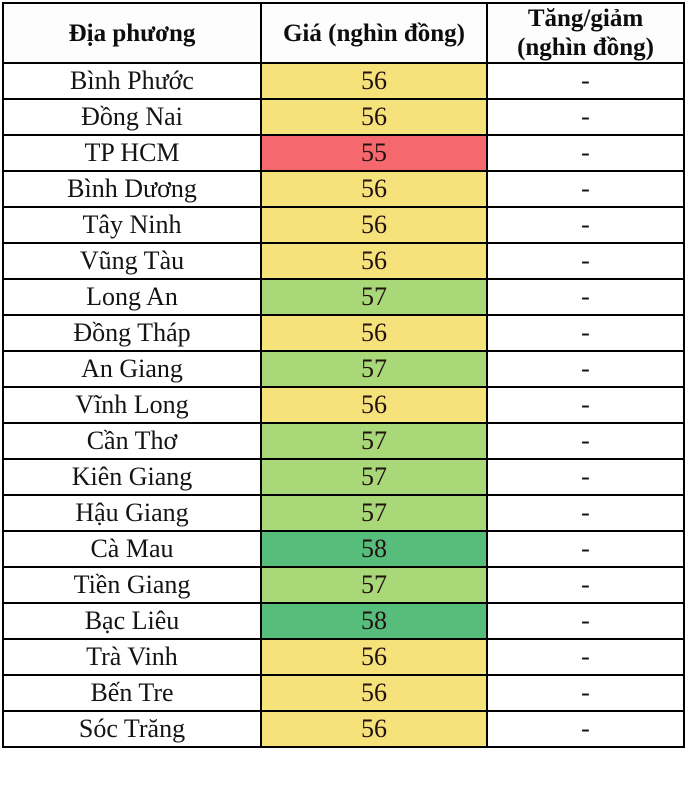  Describe the element at coordinates (374, 153) in the screenshot. I see `price-cell: 55` at that location.